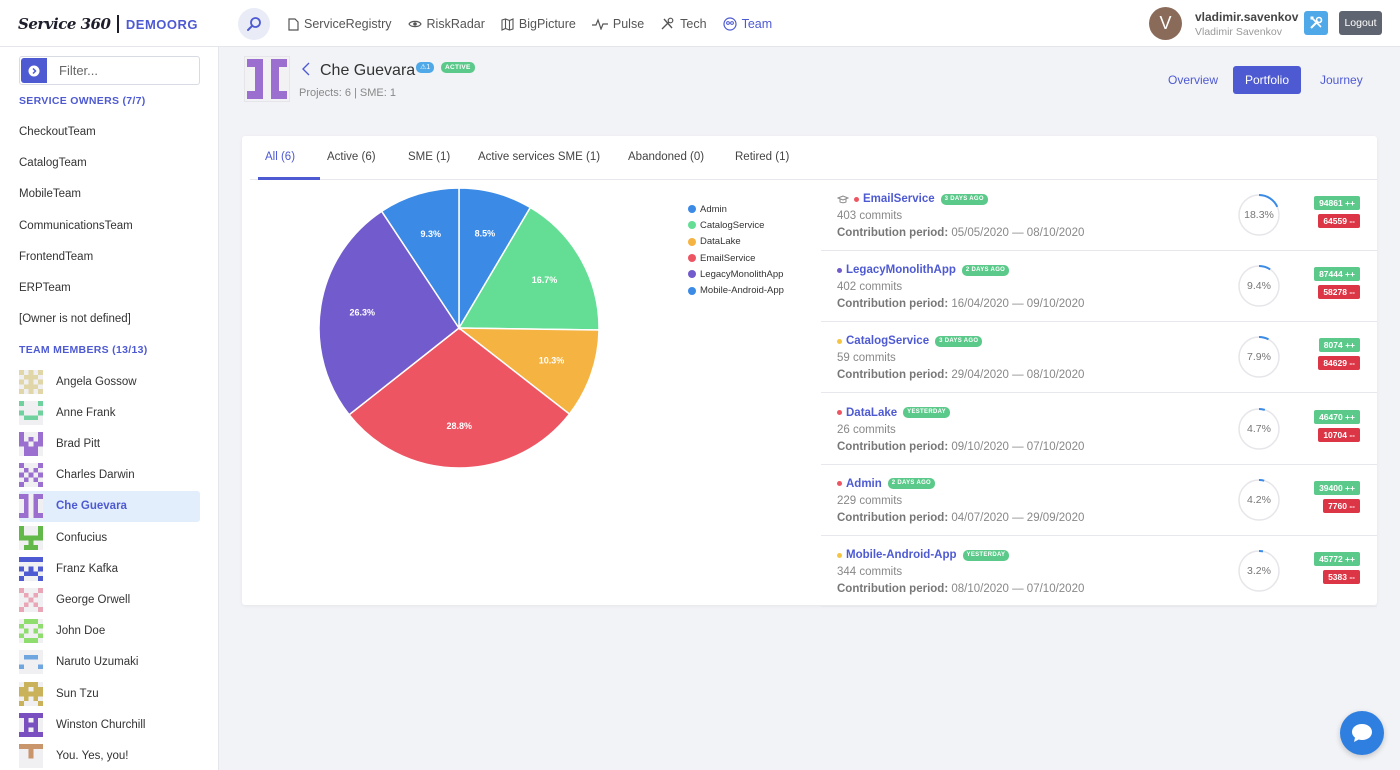  Describe the element at coordinates (56, 256) in the screenshot. I see `sidebar-team-item: FrontendTeam` at that location.